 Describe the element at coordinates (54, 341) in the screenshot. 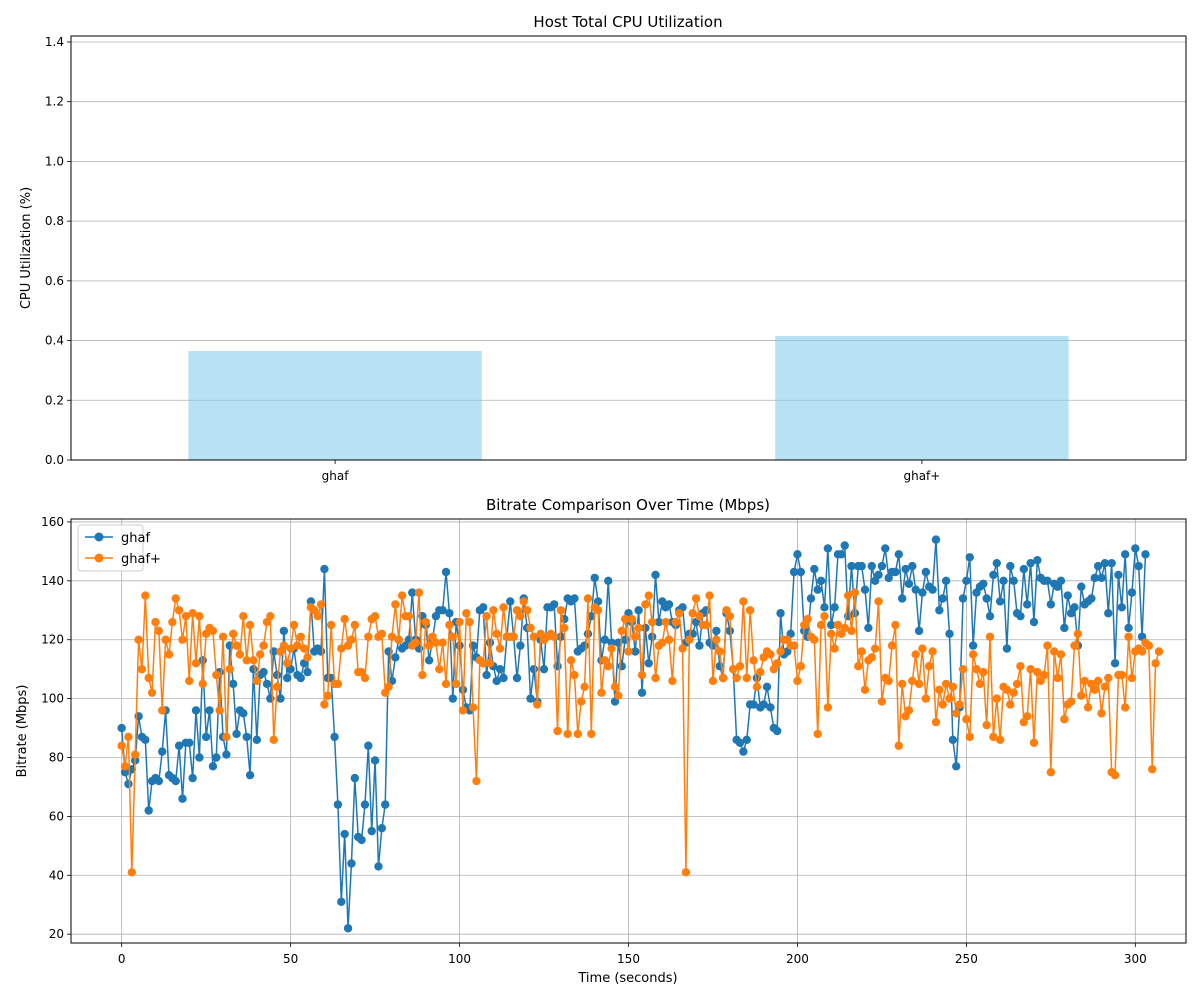

I see `cpu-y-tick-label: 0.4` at that location.